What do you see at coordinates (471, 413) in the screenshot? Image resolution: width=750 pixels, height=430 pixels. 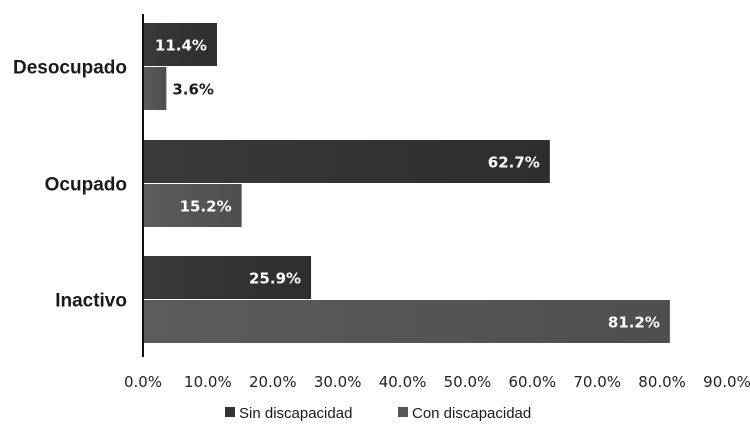 I see `legend-label-con: Con discapacidad` at bounding box center [471, 413].